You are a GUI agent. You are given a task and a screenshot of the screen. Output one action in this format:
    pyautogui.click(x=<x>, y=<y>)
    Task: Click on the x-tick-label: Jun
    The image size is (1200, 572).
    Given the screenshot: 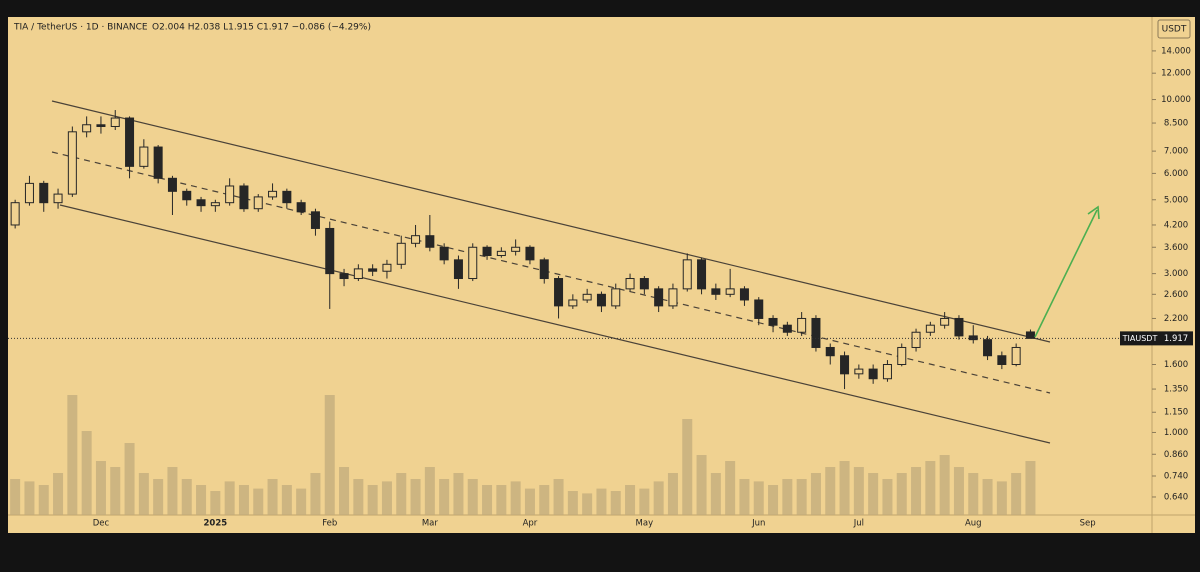 What is the action you would take?
    pyautogui.click(x=758, y=524)
    